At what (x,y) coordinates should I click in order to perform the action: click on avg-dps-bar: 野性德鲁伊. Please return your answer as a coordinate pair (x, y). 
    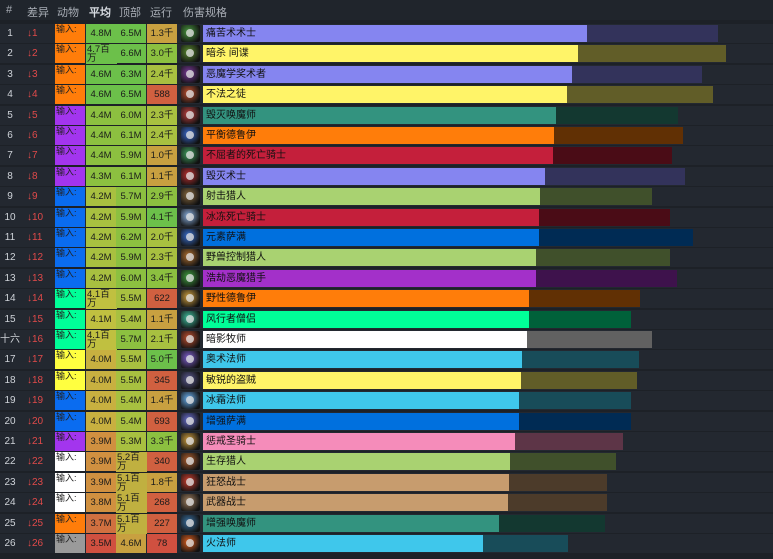
    Looking at the image, I should click on (366, 299).